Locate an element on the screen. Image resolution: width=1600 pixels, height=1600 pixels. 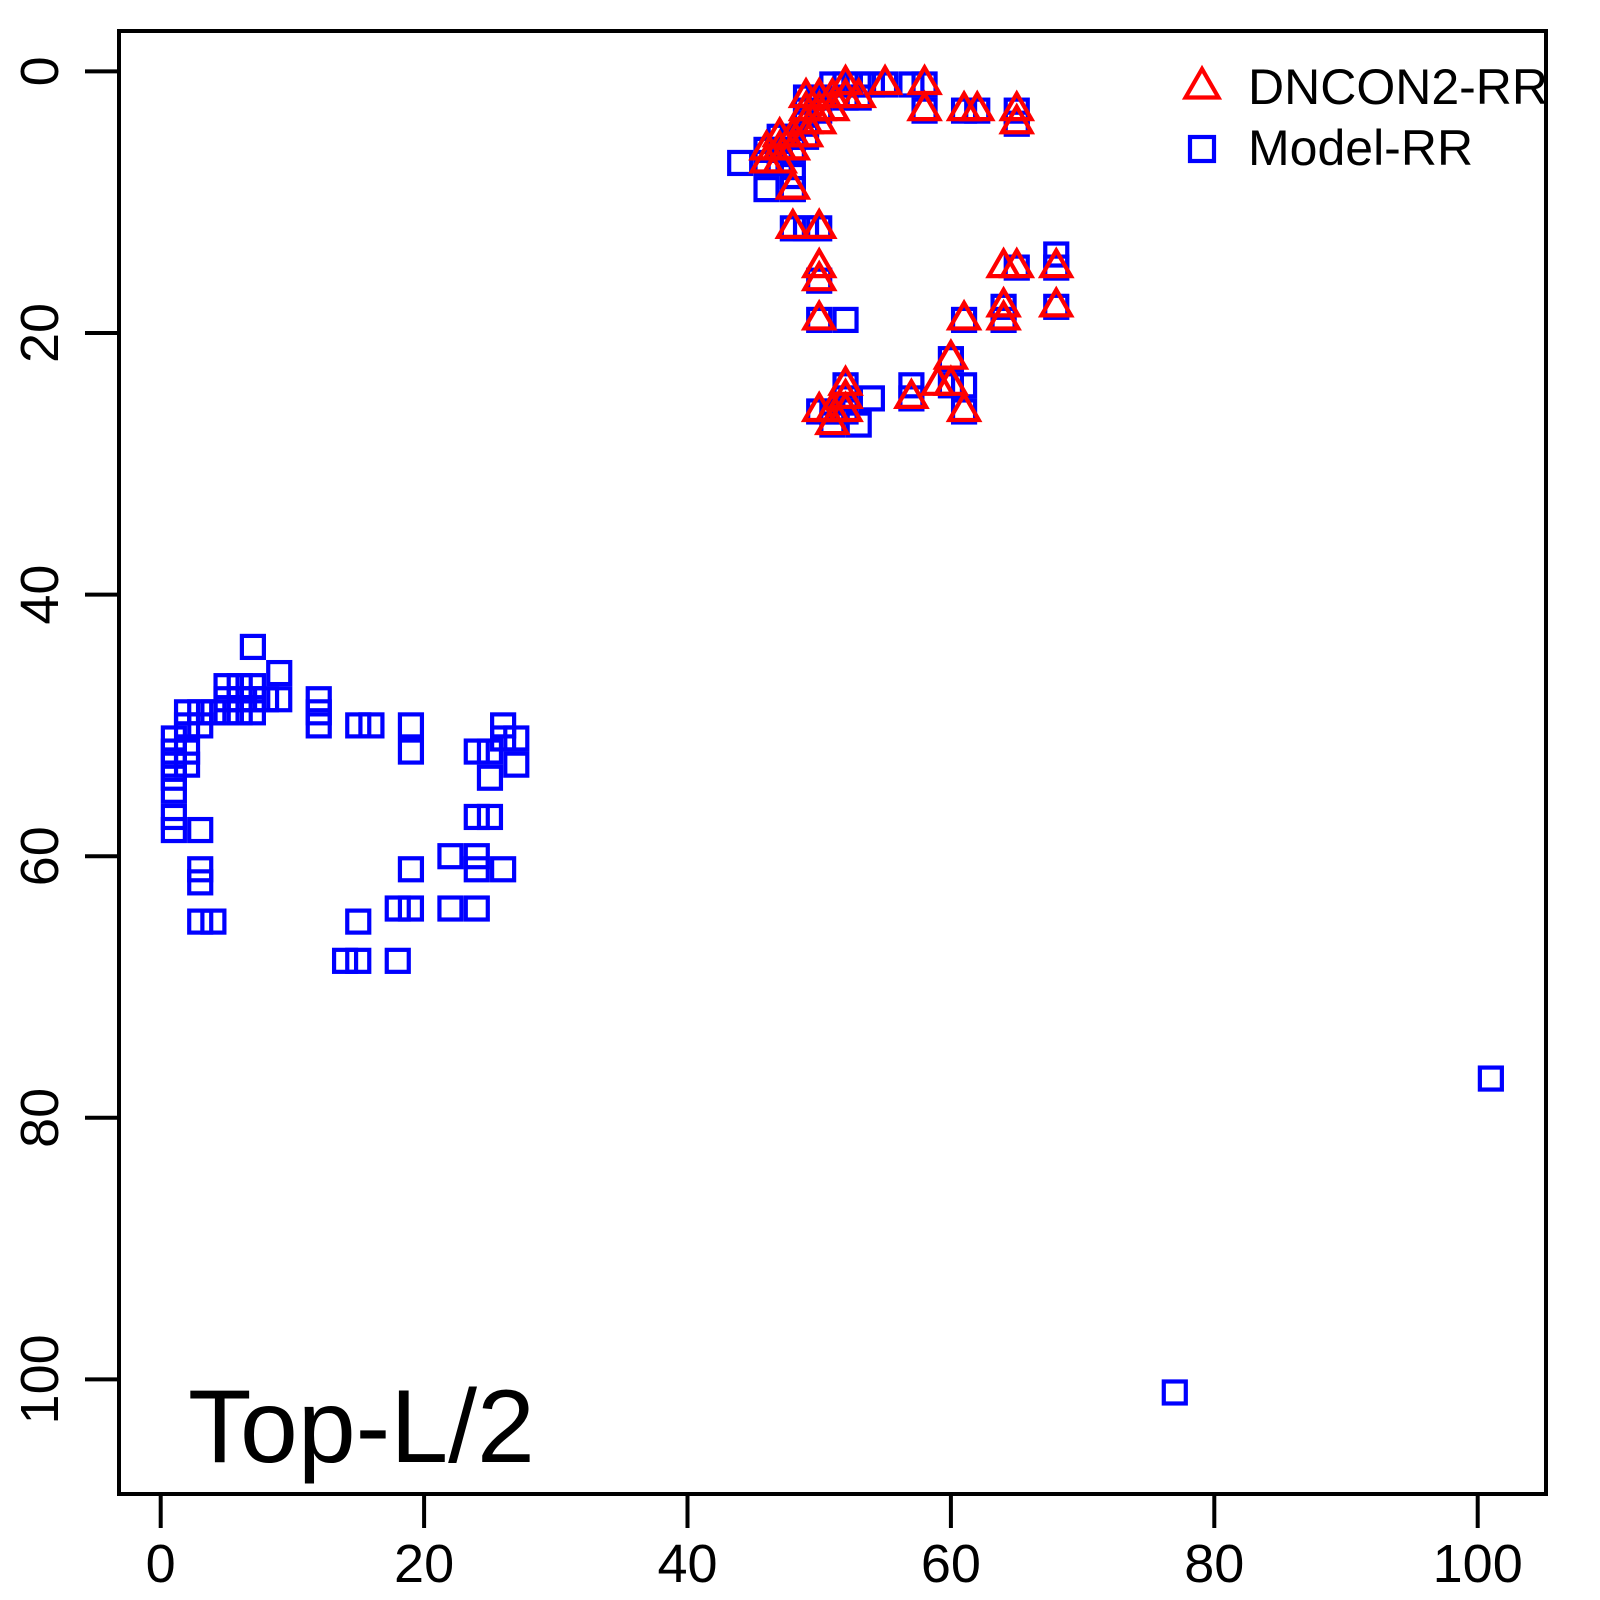
legend-label-dncon2: DNCON2-RR is located at coordinates (1398, 87).